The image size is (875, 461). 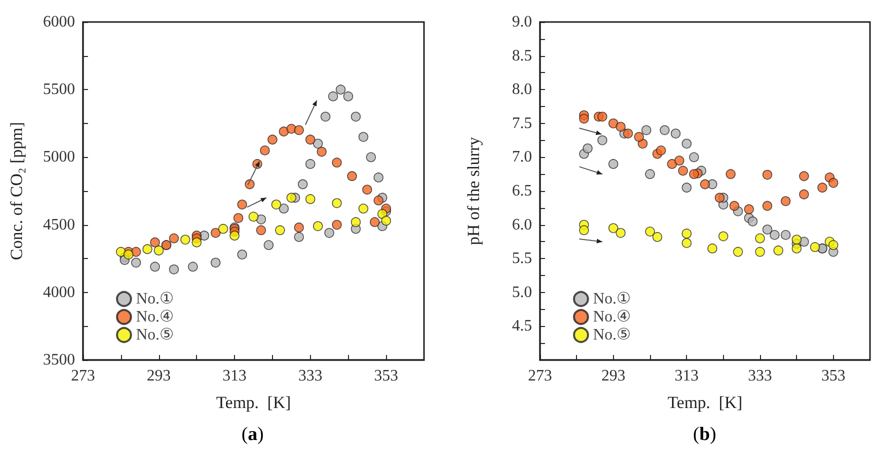 What do you see at coordinates (473, 191) in the screenshot?
I see `y-axis-title: pH of the slurry` at bounding box center [473, 191].